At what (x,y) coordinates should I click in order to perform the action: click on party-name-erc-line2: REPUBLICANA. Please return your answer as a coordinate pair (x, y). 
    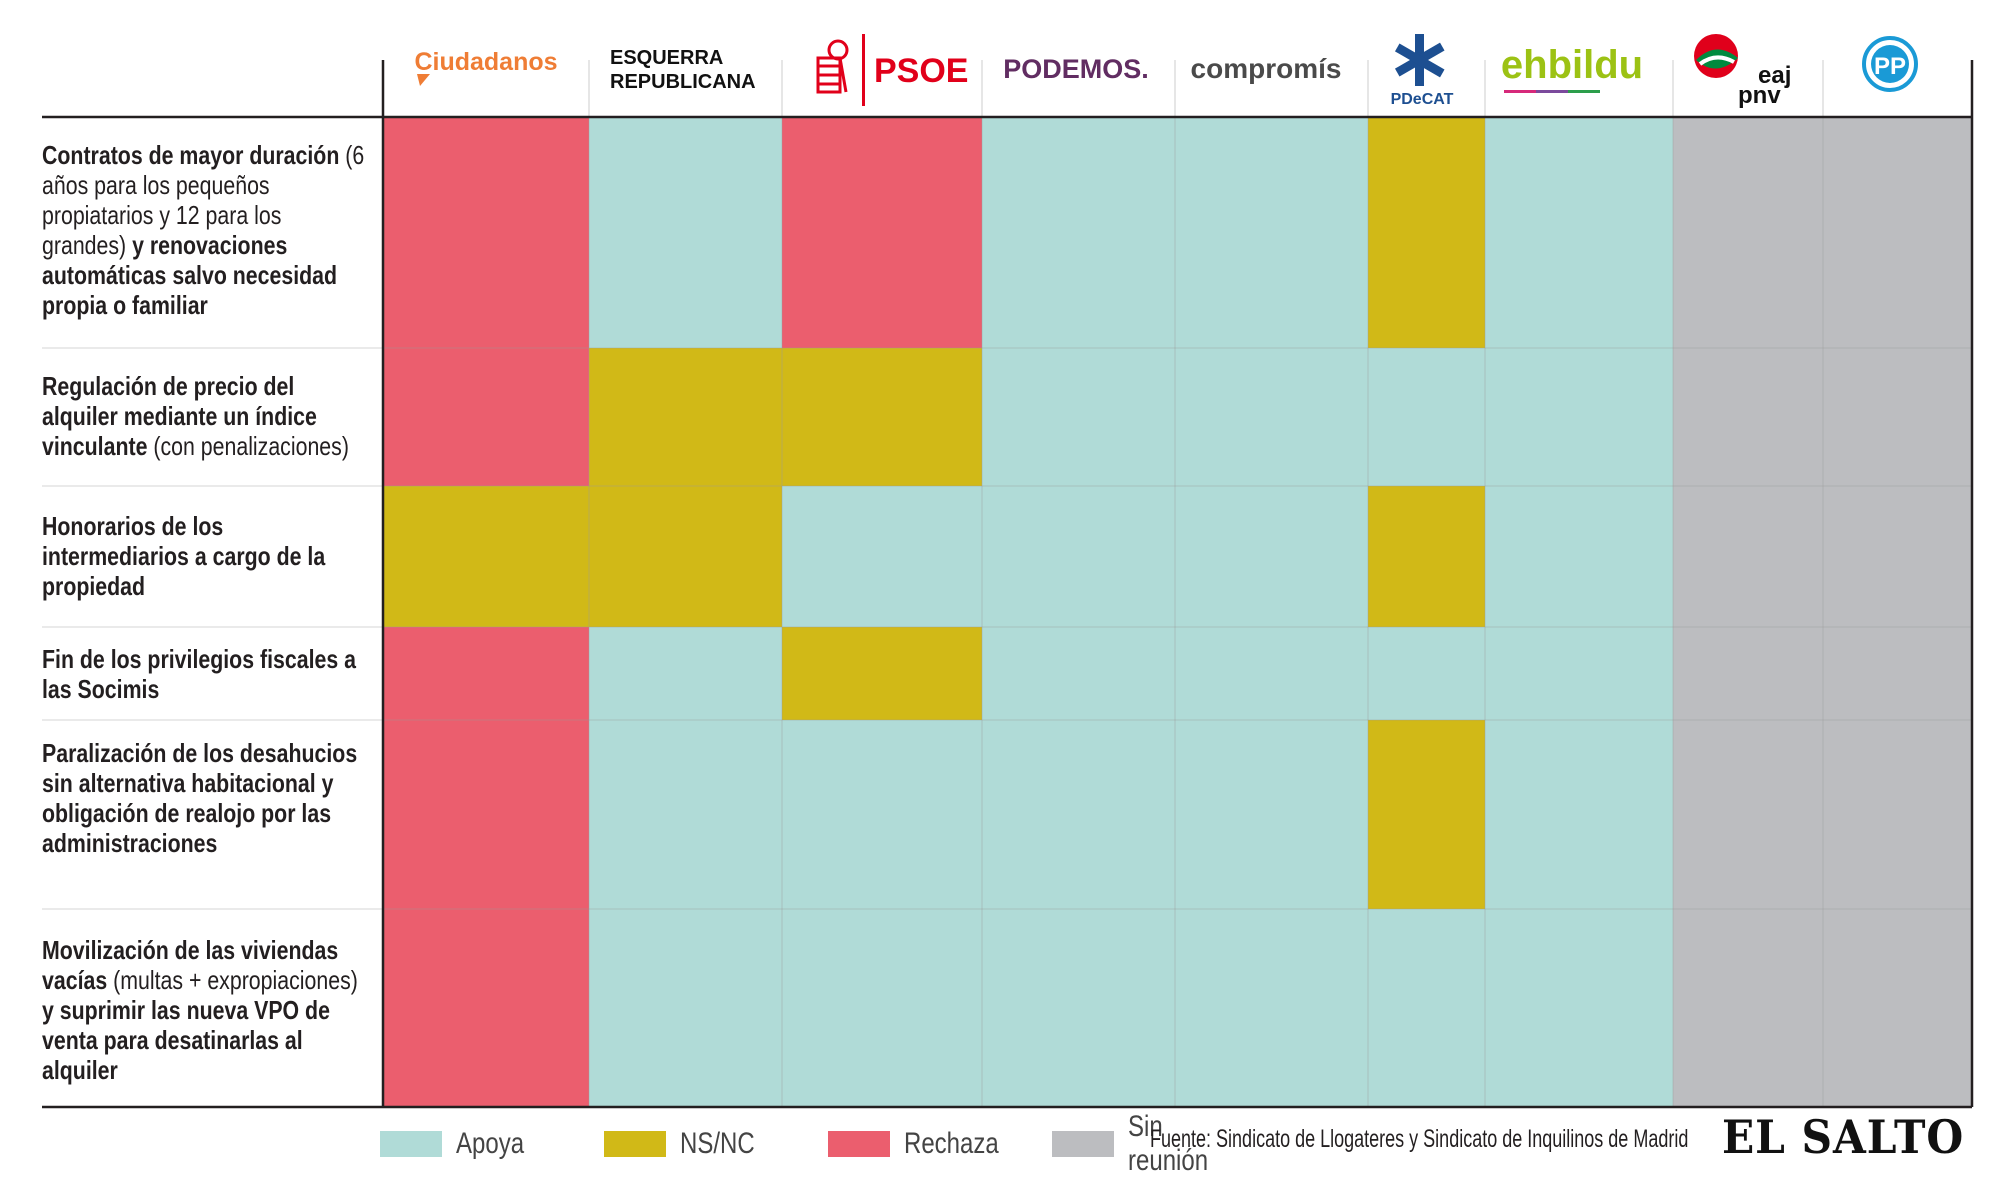
    Looking at the image, I should click on (683, 82).